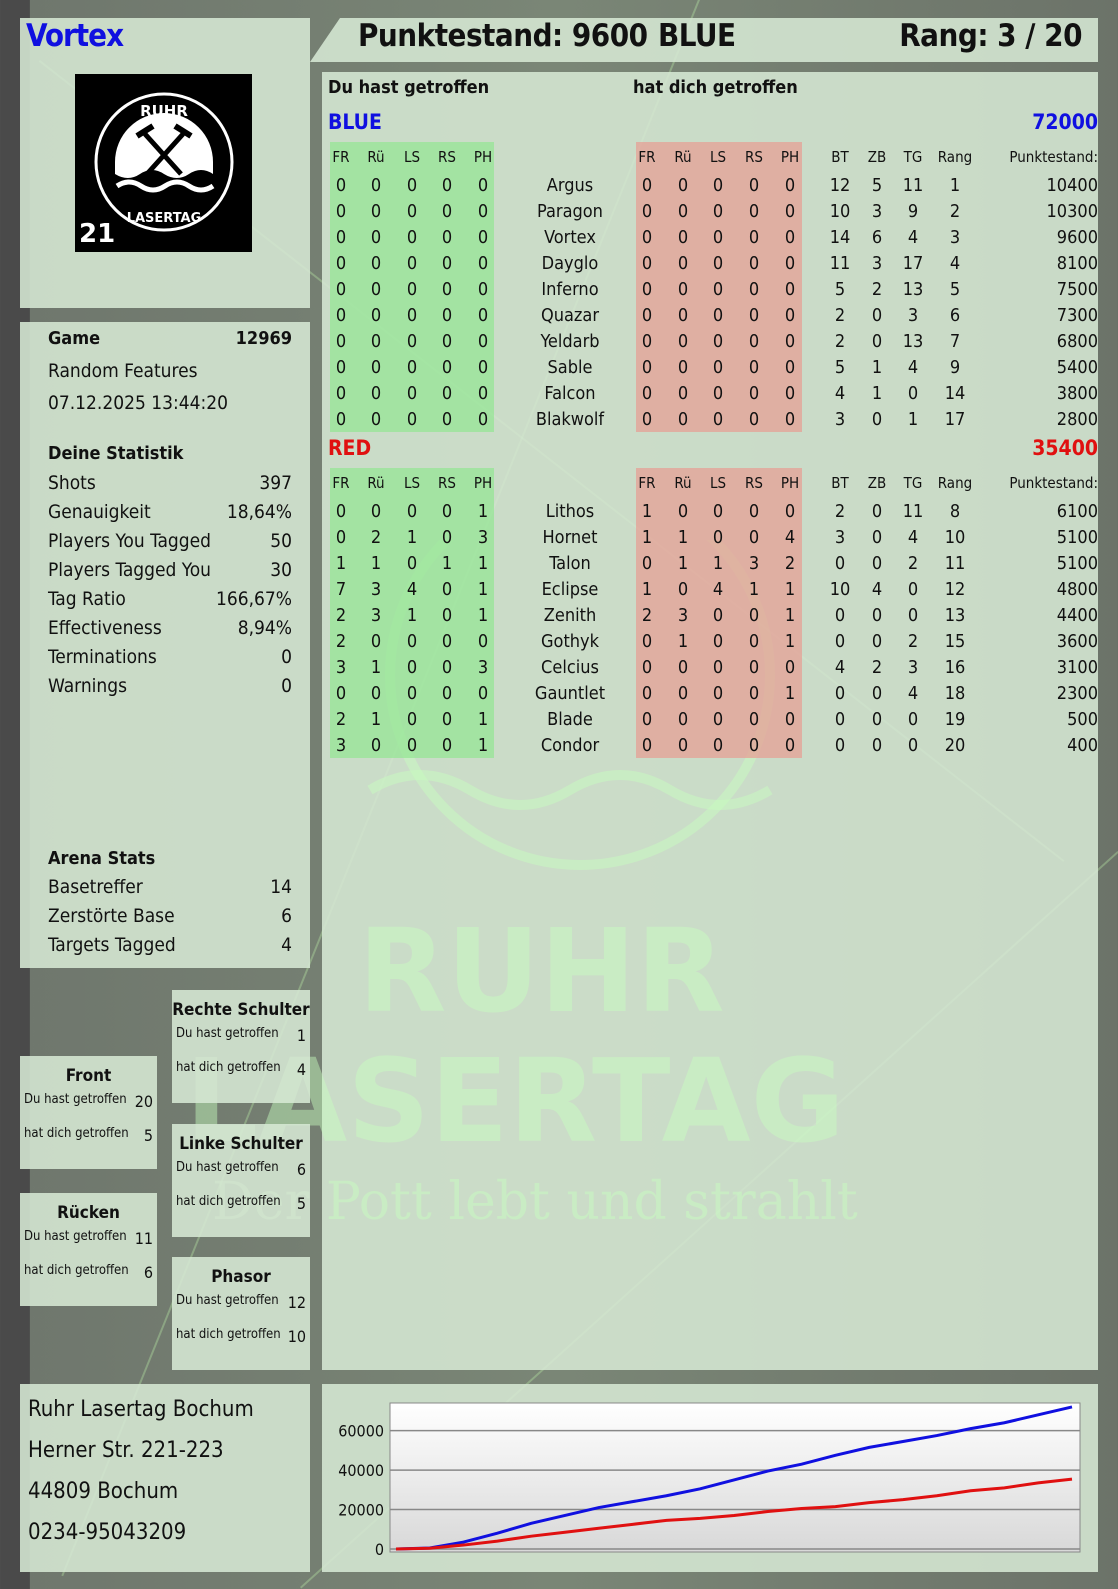  I want to click on stat-cell-rang: 17, so click(955, 419).